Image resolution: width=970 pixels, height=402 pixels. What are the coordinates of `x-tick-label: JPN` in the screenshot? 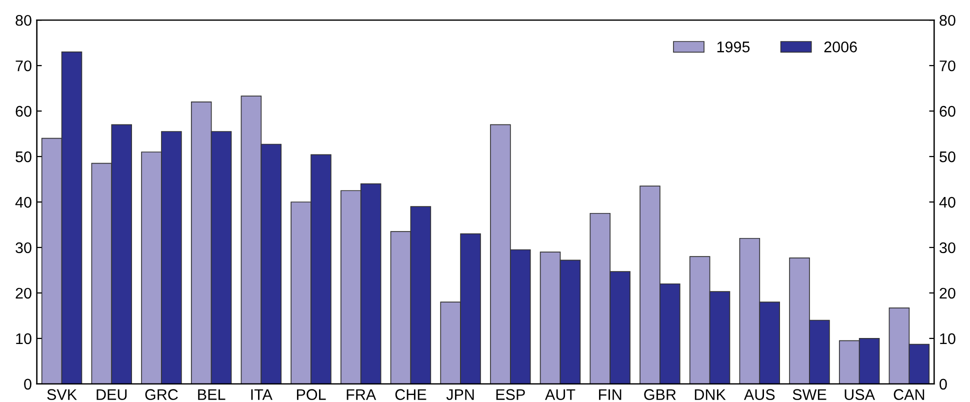 It's located at (460, 394).